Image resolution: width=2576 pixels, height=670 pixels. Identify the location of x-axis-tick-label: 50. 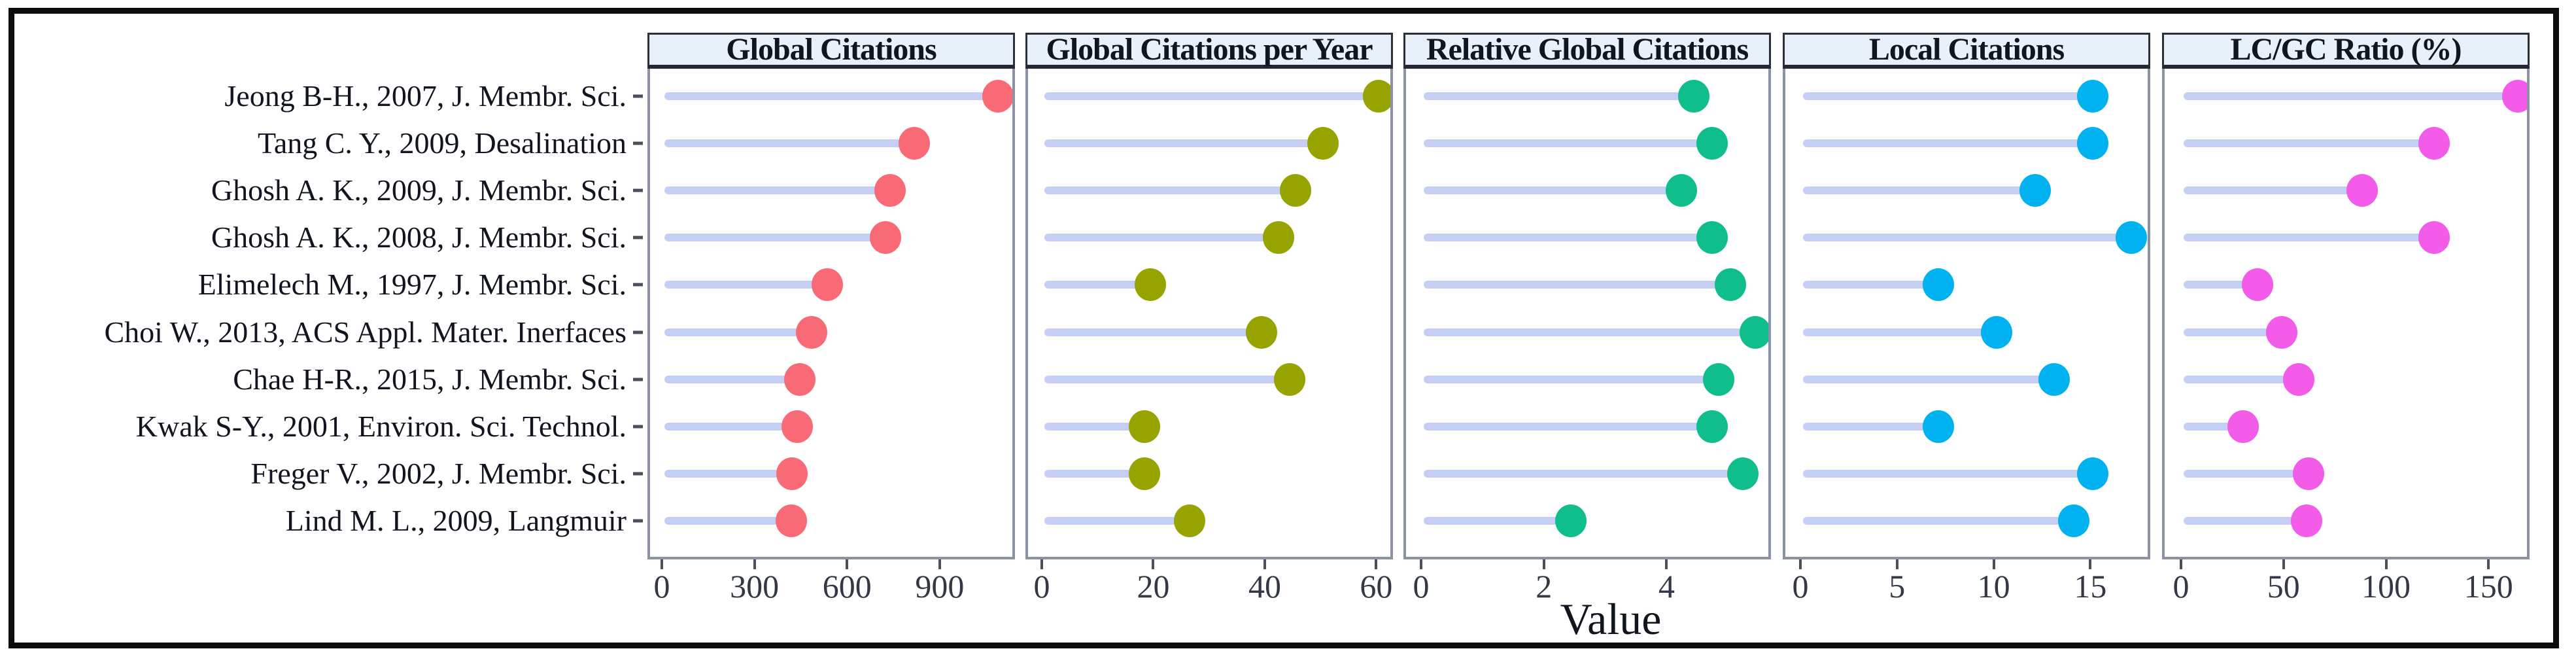
(2283, 586).